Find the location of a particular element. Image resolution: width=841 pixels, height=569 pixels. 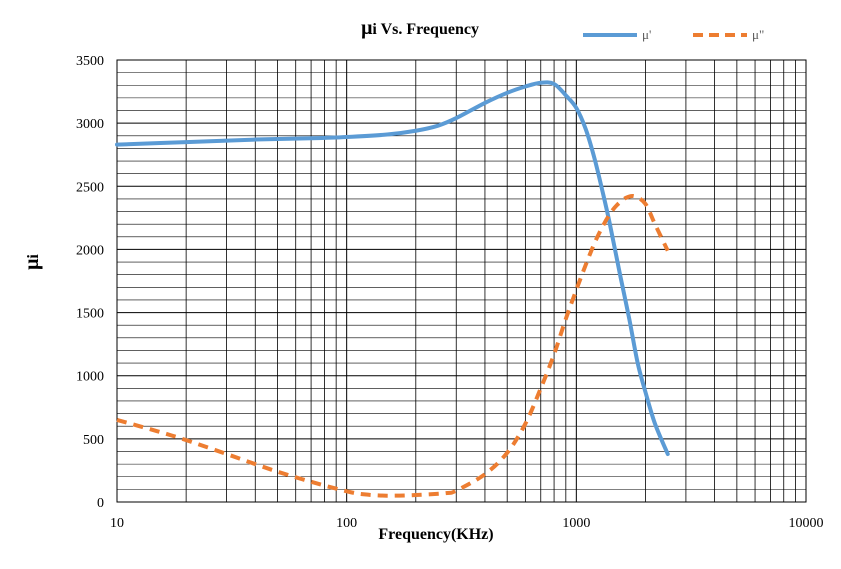

y-tick-label: 2500 is located at coordinates (90, 187).